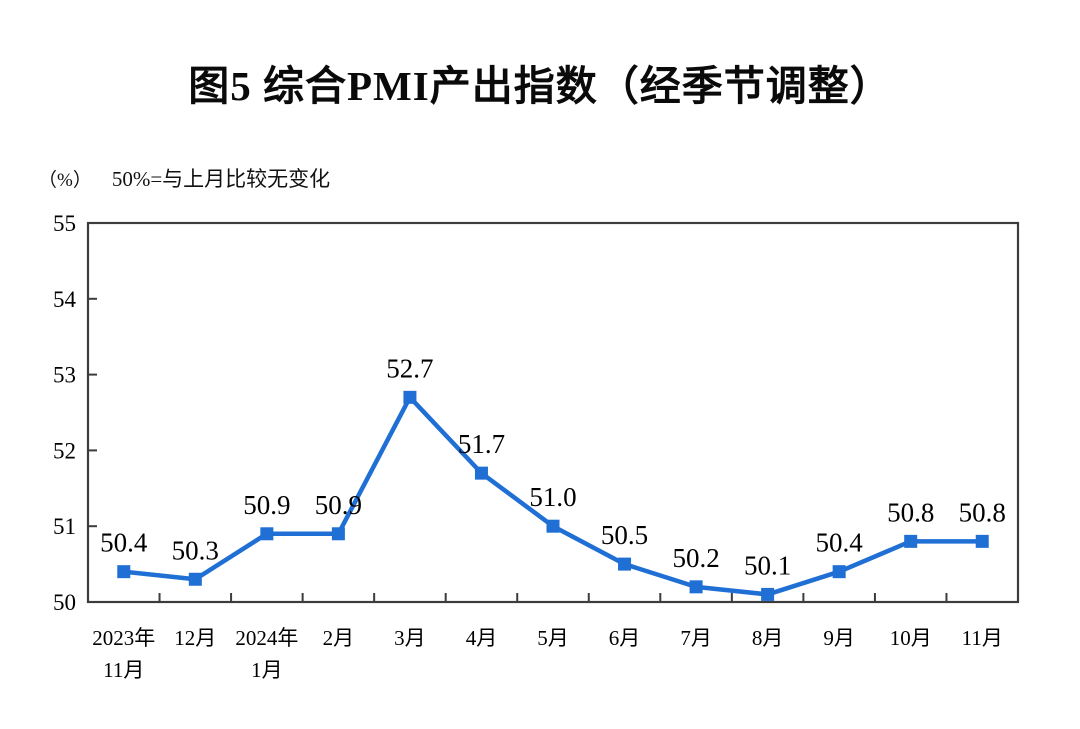 This screenshot has height=729, width=1080. What do you see at coordinates (221, 179) in the screenshot?
I see `baseline-note: 50%=与上月比较无变化` at bounding box center [221, 179].